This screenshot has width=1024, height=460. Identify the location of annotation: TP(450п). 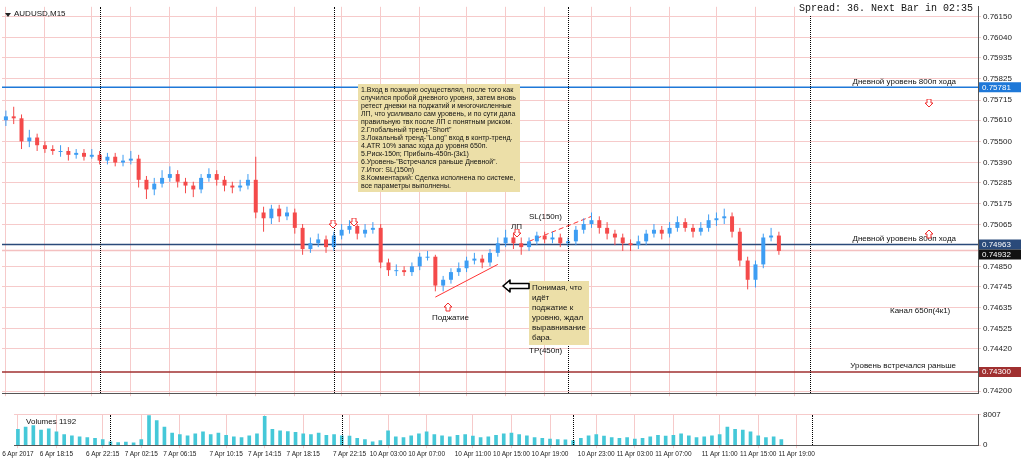
(546, 351).